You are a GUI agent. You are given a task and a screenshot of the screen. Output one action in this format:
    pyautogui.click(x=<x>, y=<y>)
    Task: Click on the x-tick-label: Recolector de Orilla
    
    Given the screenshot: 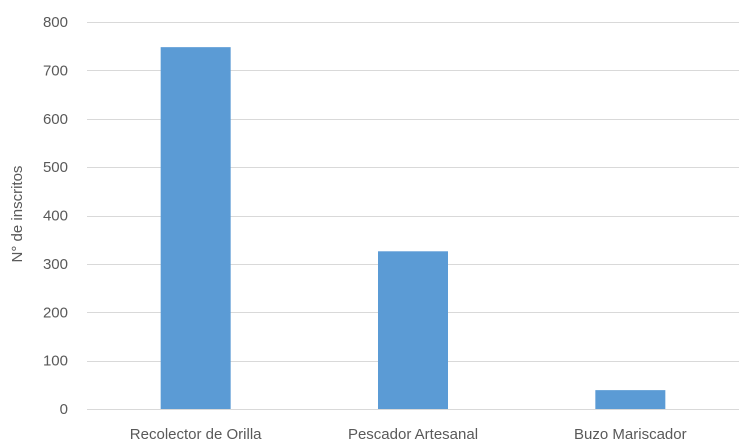 What is the action you would take?
    pyautogui.click(x=196, y=434)
    